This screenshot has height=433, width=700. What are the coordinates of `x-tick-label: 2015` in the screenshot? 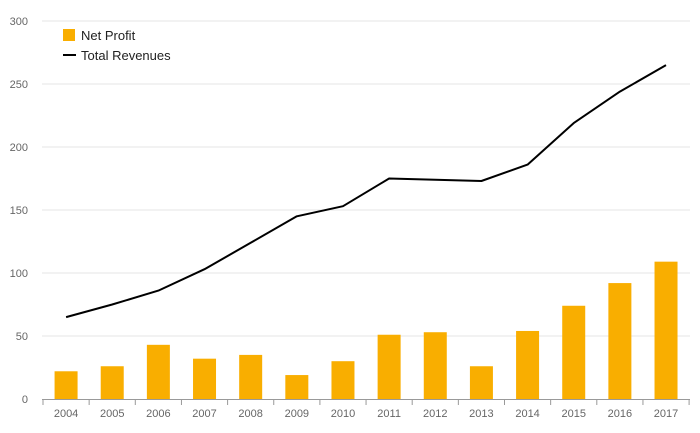 It's located at (573, 414).